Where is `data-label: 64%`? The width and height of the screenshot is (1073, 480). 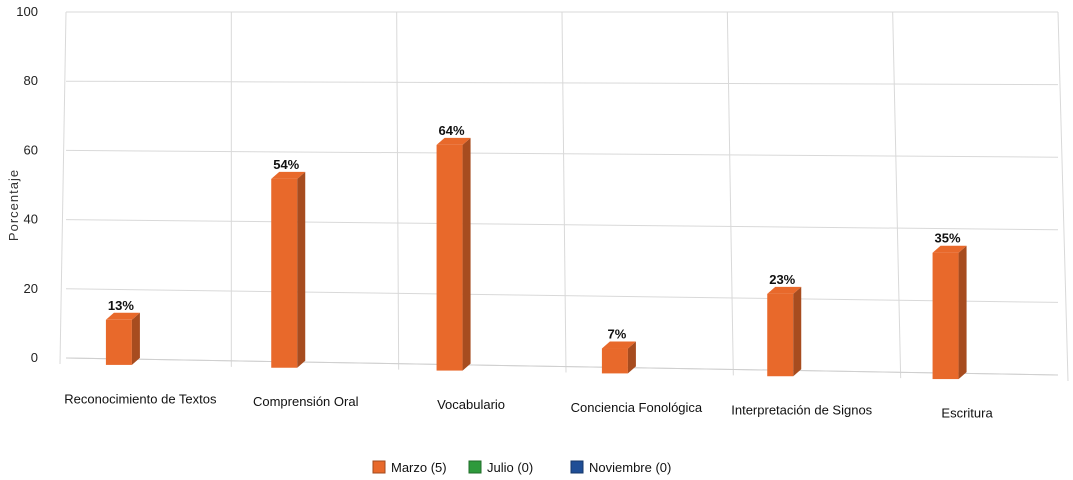
data-label: 64% is located at coordinates (452, 130).